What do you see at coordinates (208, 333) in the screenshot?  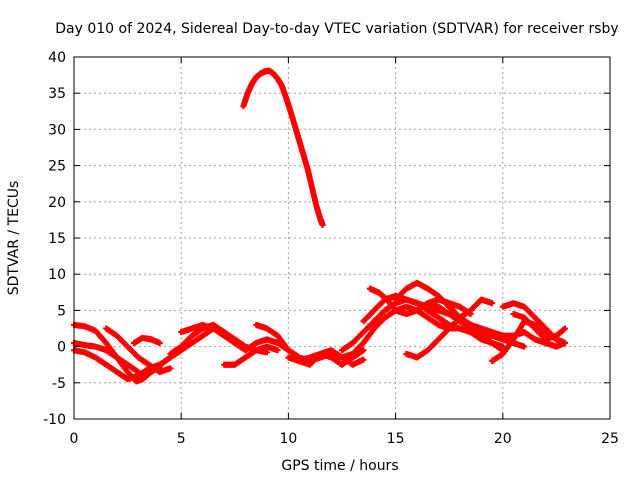 I see `series-arc-h` at bounding box center [208, 333].